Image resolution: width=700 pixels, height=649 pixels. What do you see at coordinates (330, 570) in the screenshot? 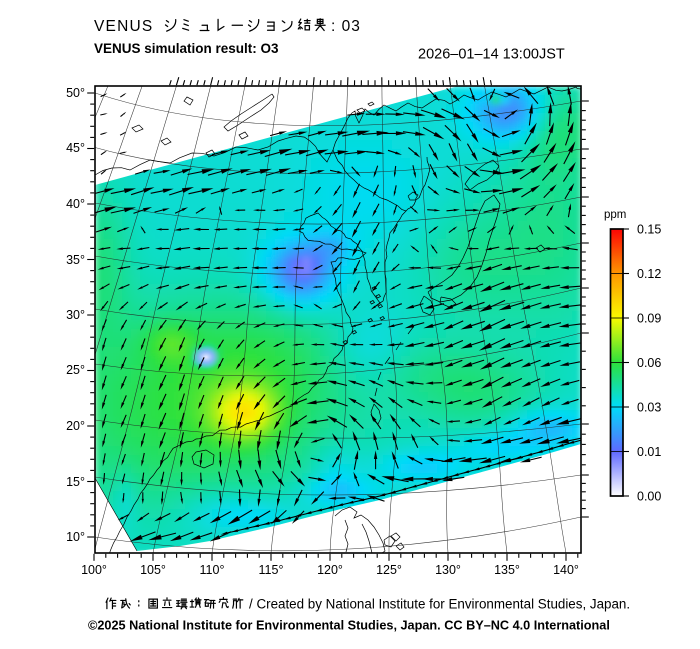
I see `svg-text: 120°` at bounding box center [330, 570].